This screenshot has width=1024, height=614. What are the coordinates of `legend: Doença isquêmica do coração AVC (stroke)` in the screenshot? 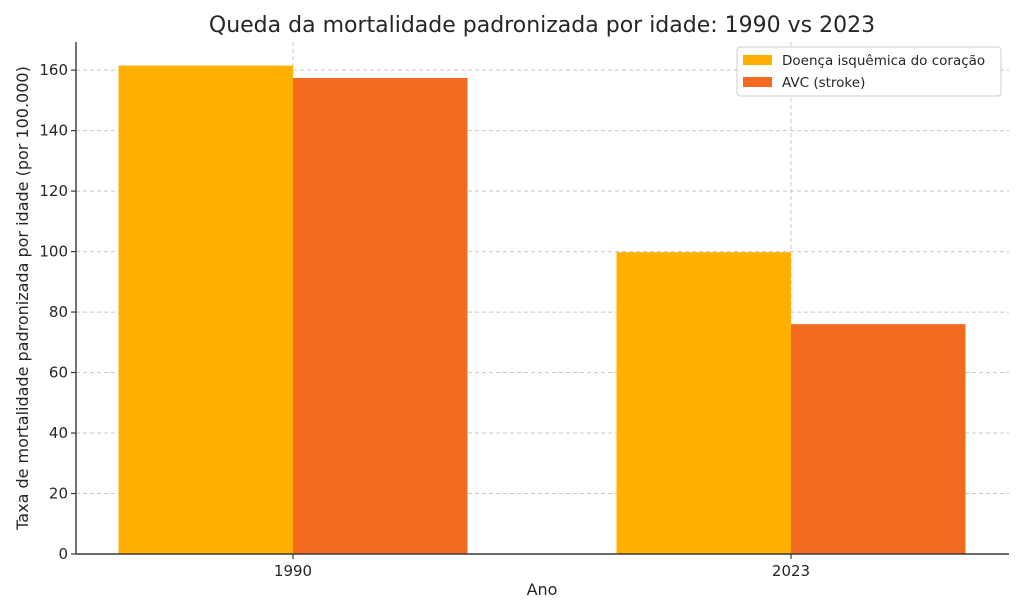 It's located at (869, 71).